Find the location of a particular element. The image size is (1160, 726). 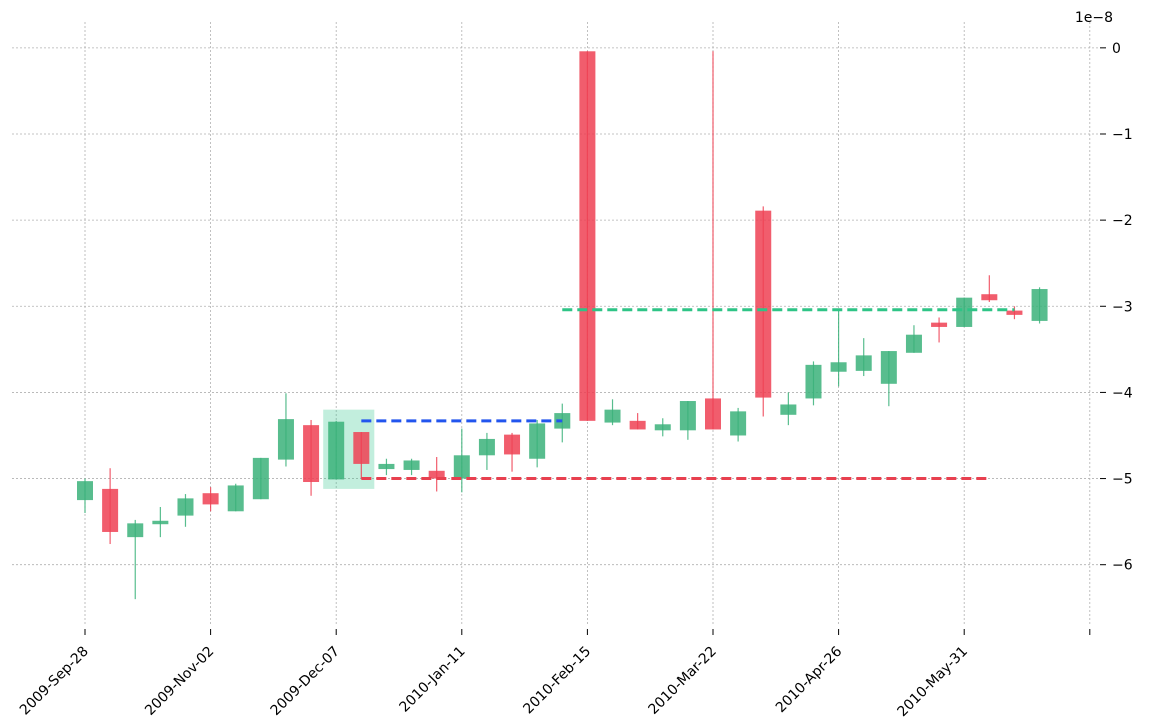

x-tick-label: 2010-May-31 is located at coordinates (932, 682).